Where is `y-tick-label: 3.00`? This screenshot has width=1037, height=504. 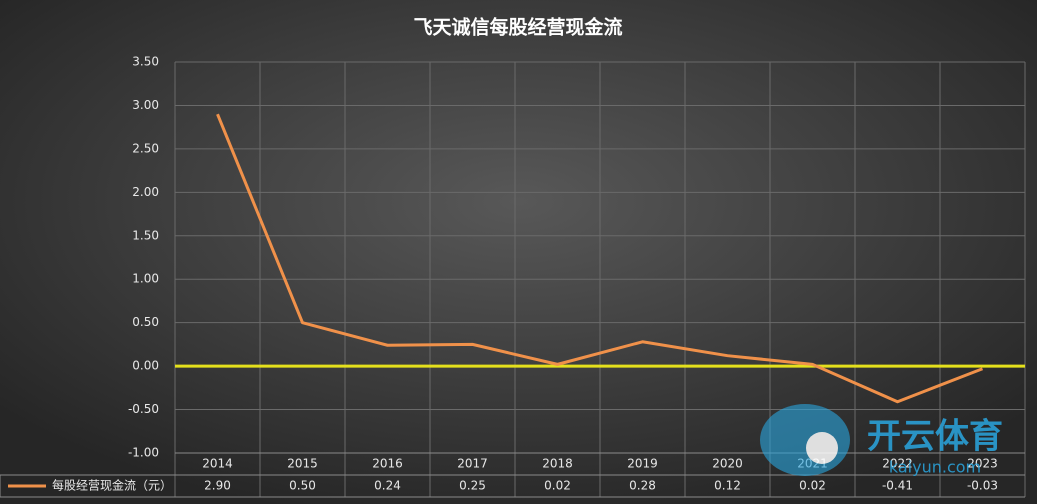
y-tick-label: 3.00 is located at coordinates (145, 105).